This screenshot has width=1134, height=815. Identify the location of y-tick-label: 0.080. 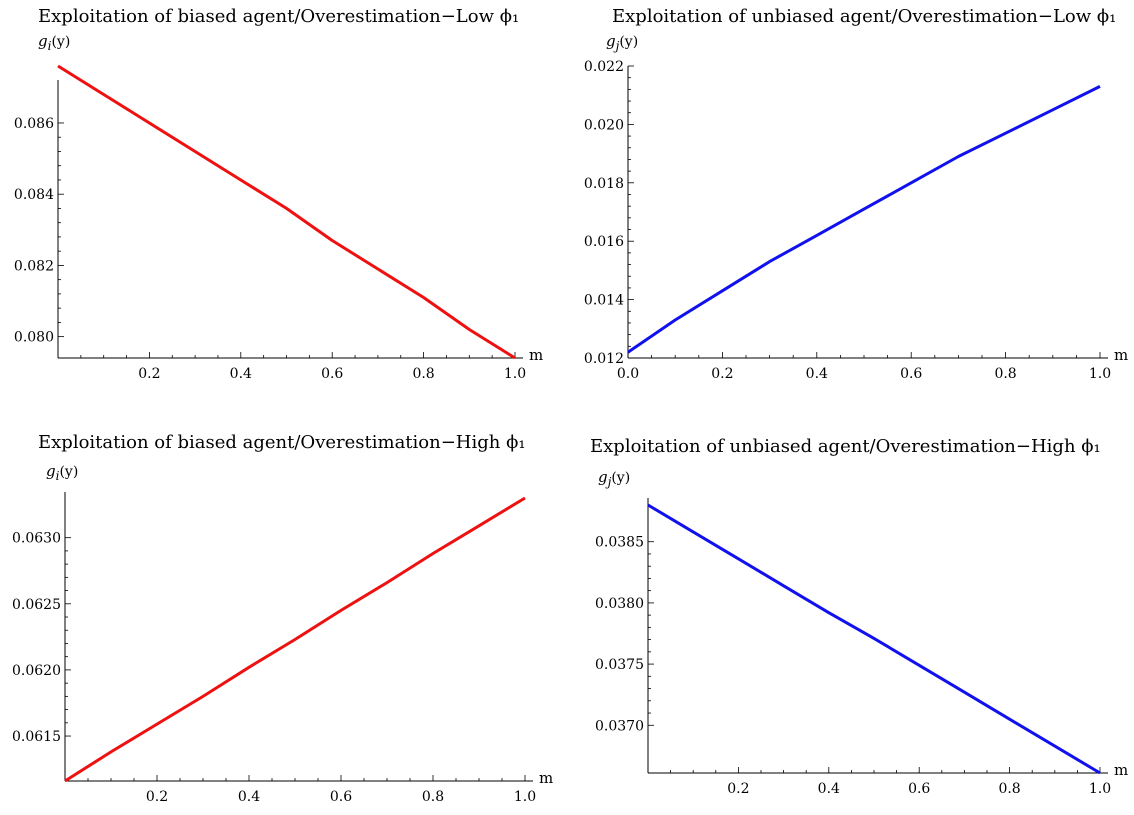
(34, 338).